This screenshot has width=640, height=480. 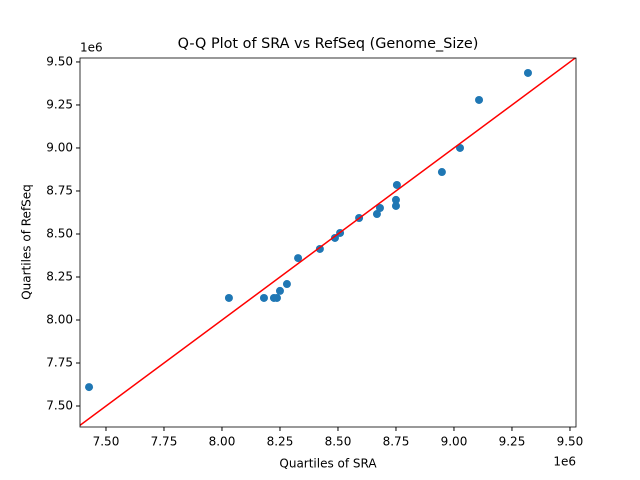 What do you see at coordinates (59, 276) in the screenshot?
I see `y-tick-label: 8.25` at bounding box center [59, 276].